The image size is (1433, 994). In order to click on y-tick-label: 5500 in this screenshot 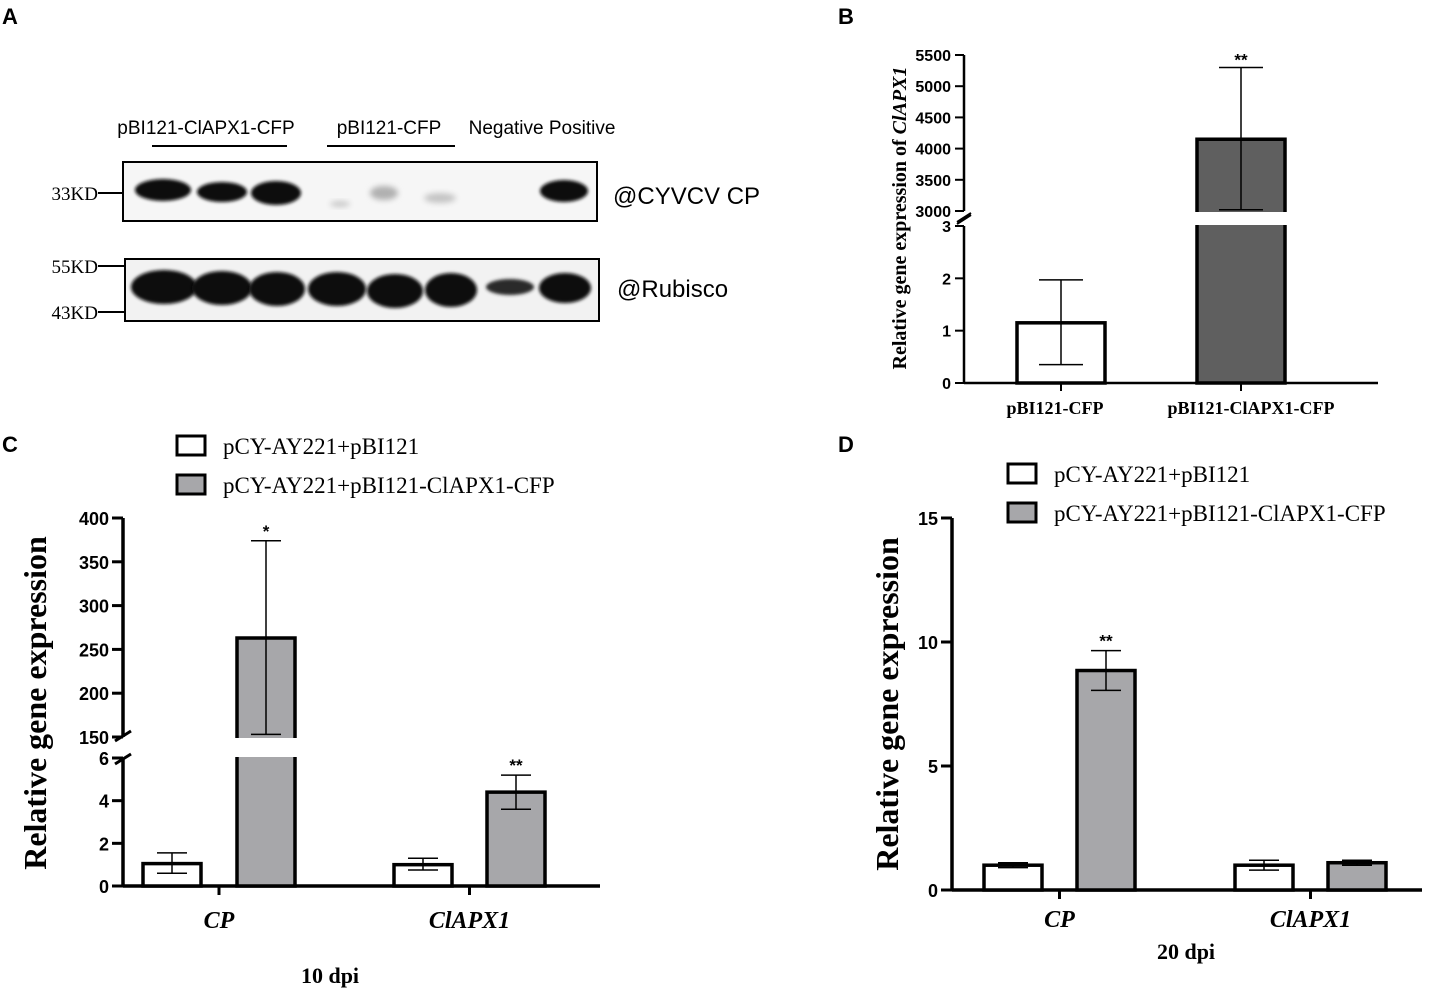, I will do `click(933, 56)`.